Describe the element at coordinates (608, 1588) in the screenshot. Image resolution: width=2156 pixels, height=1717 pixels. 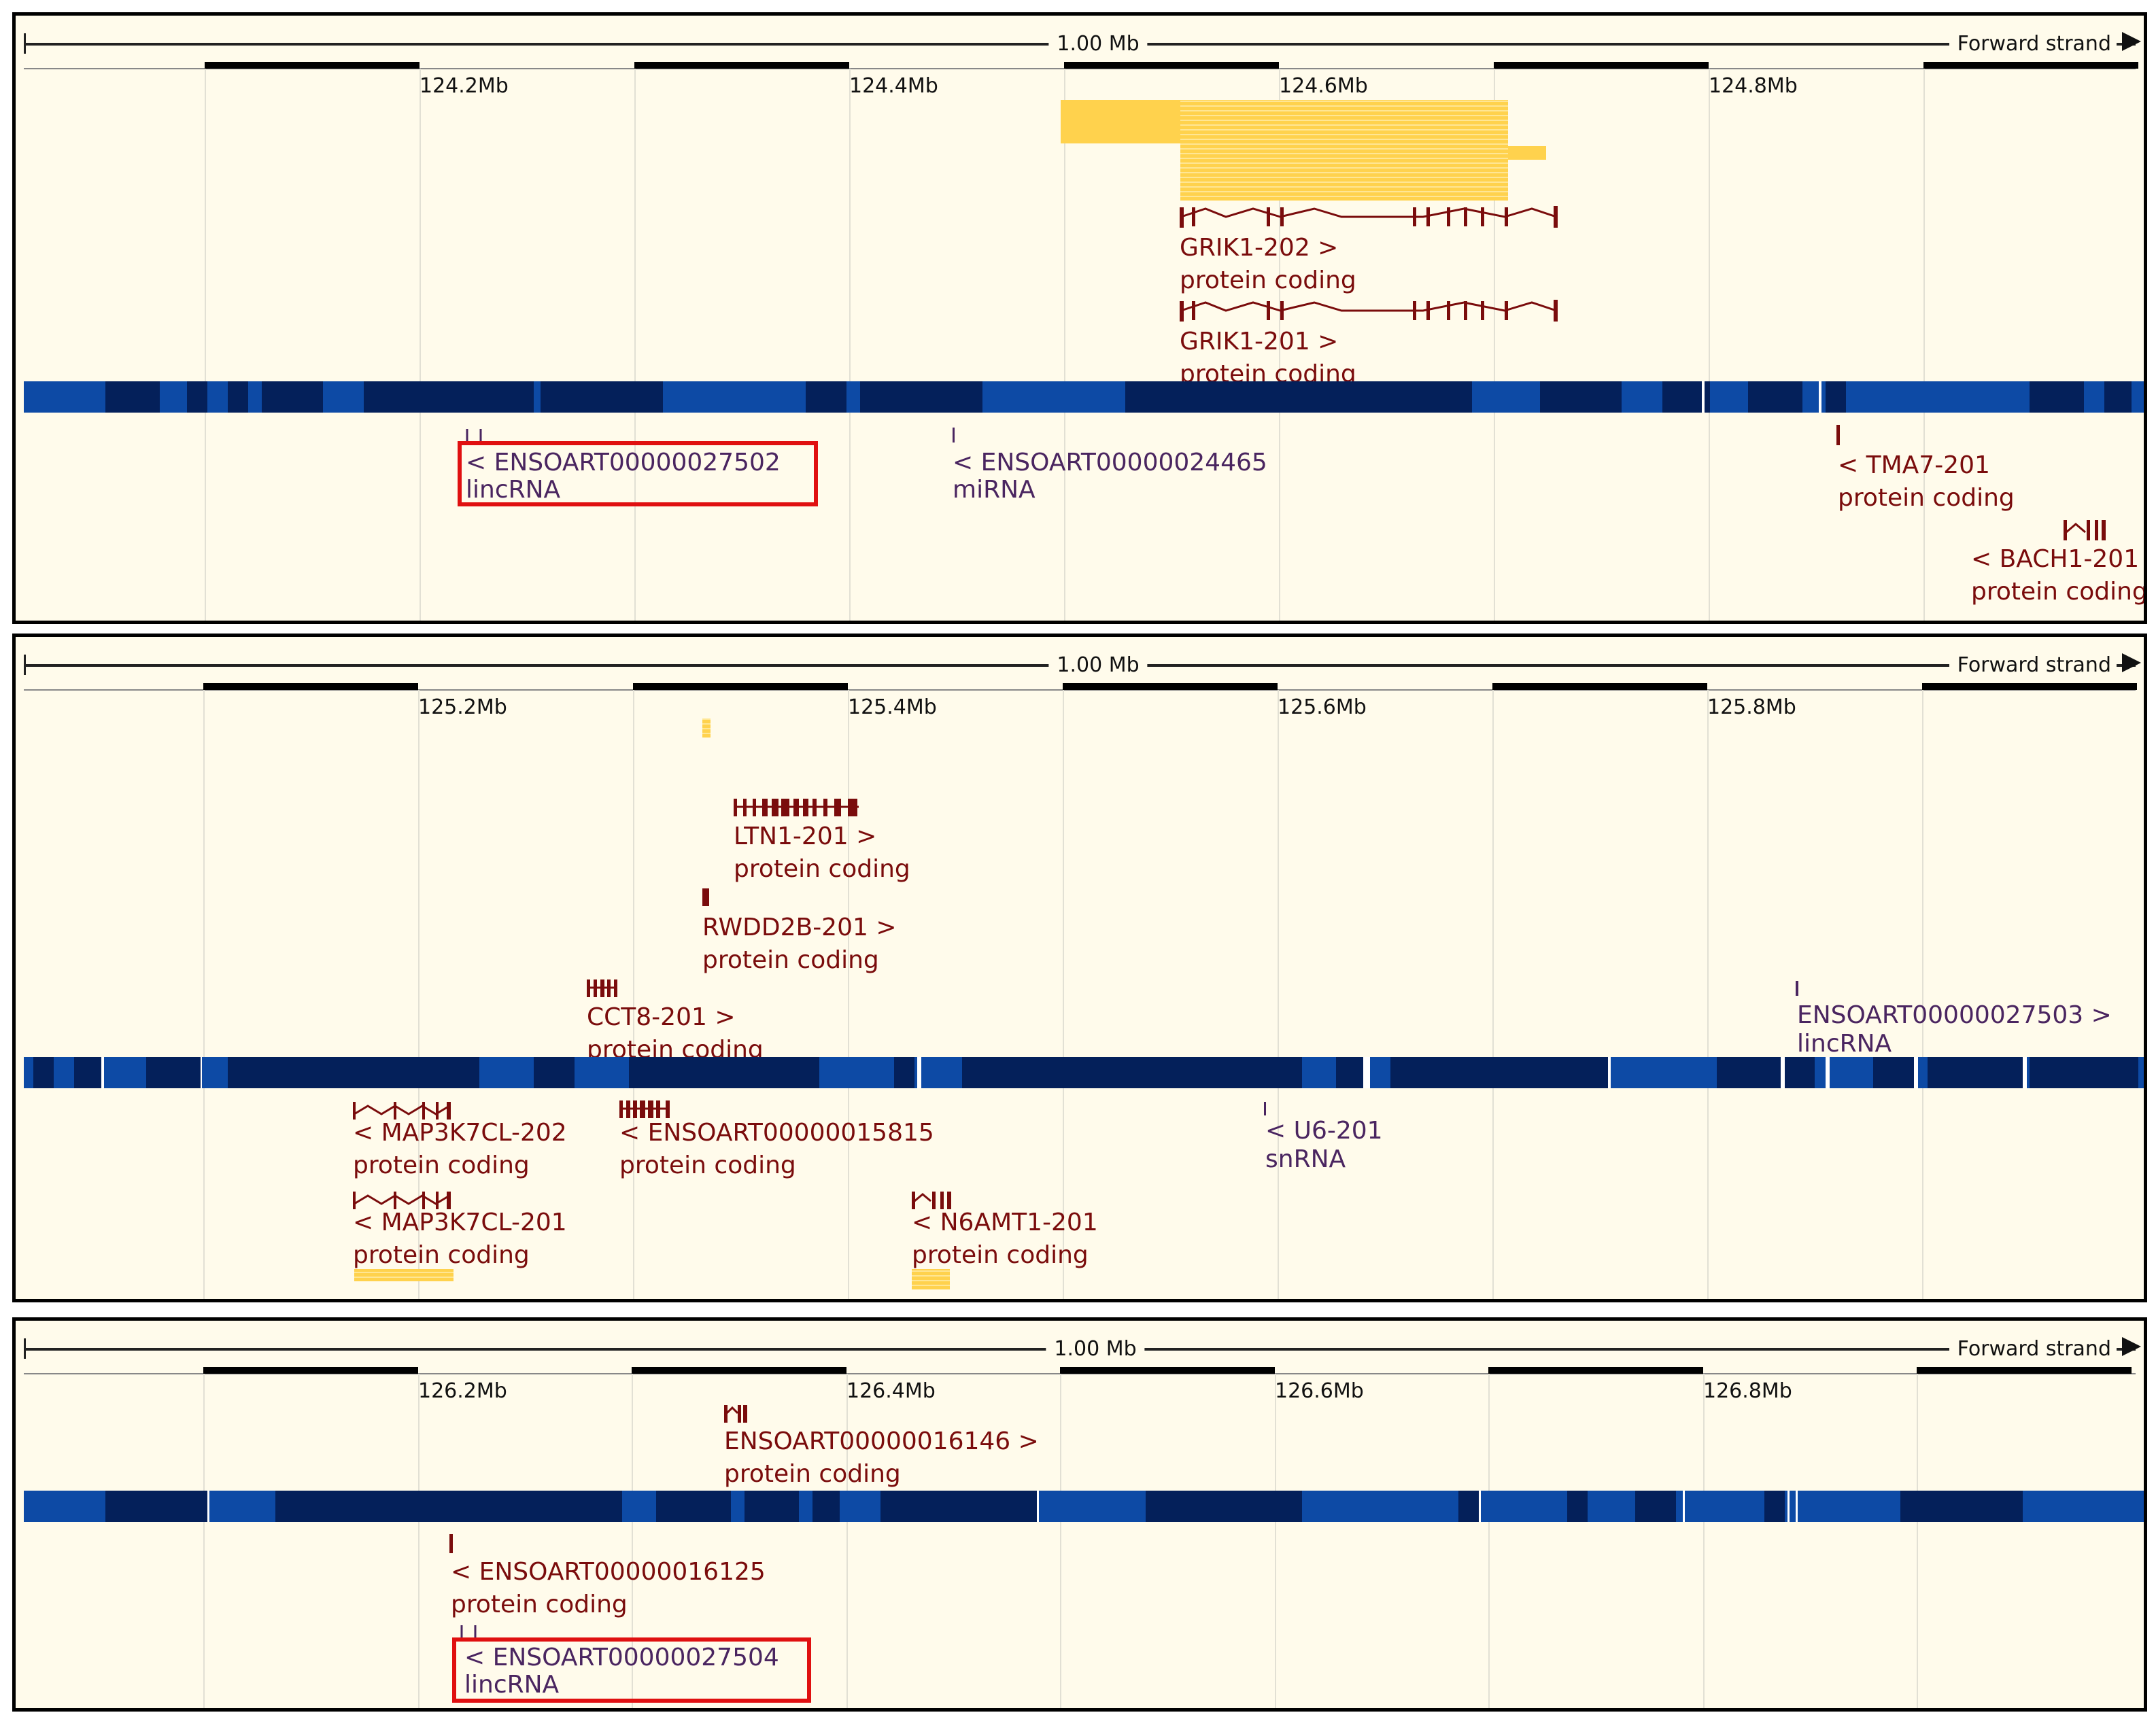
I see `gene-label-ensoart00000016125: < ENSOART00000016125 protein coding` at that location.